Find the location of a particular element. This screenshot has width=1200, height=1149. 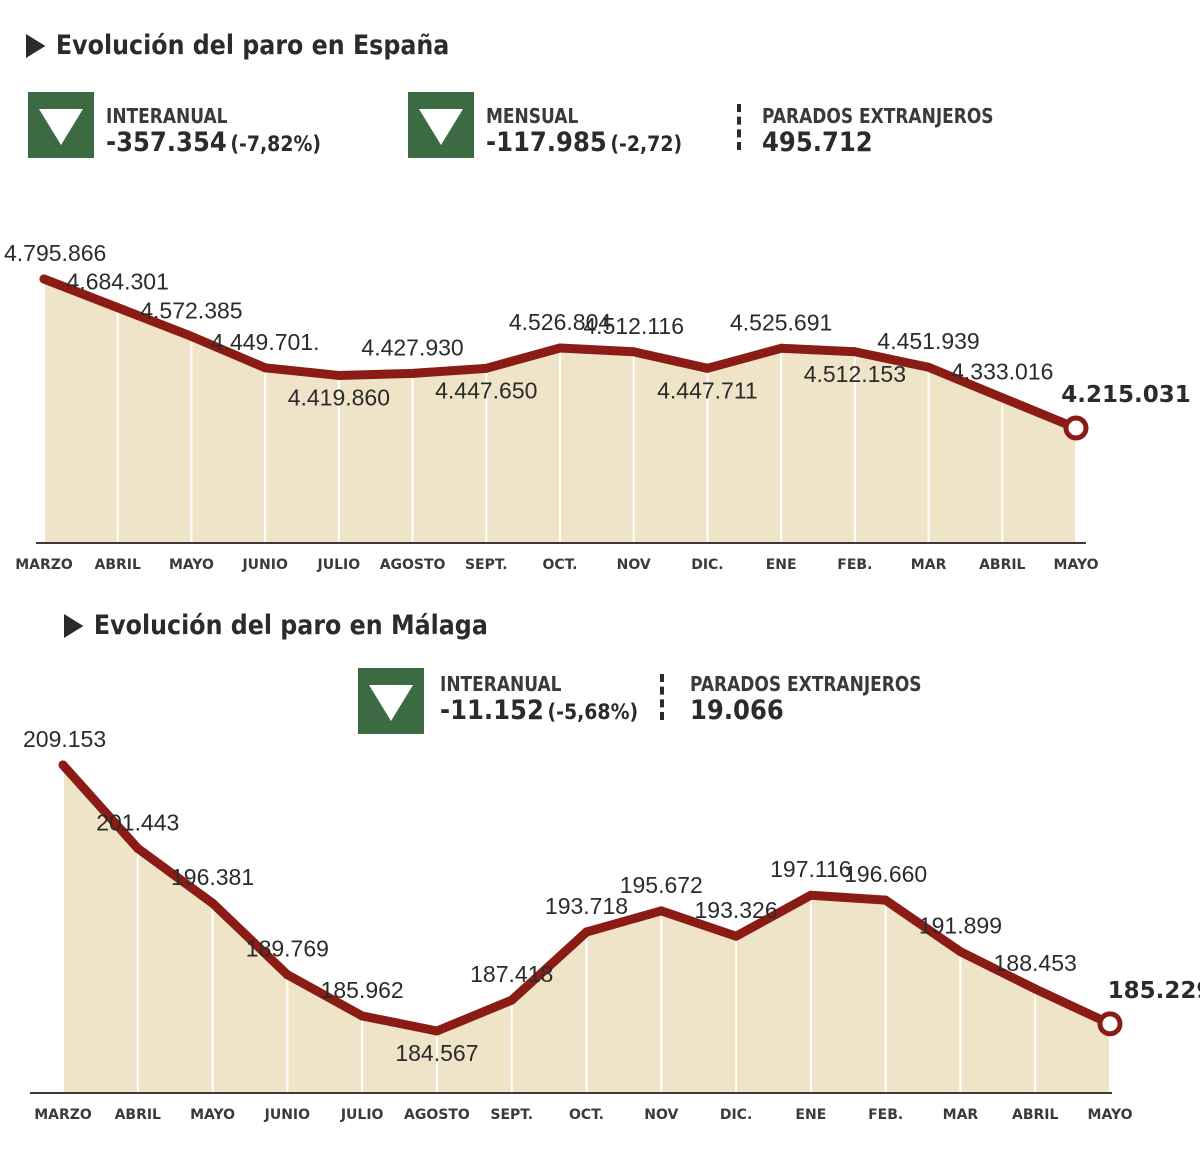

spain-data-label: 4.419.860 is located at coordinates (339, 397).